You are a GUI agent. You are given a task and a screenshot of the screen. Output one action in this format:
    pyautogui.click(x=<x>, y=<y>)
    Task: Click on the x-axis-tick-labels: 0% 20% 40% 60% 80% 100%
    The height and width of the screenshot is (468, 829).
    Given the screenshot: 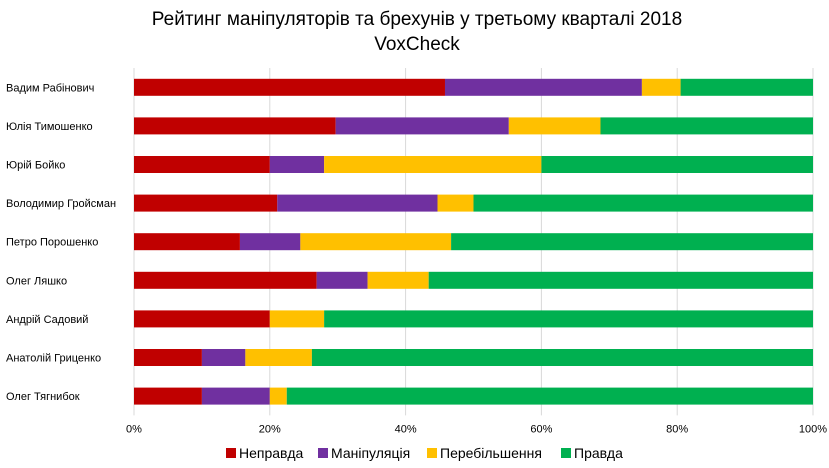 What is the action you would take?
    pyautogui.click(x=476, y=429)
    